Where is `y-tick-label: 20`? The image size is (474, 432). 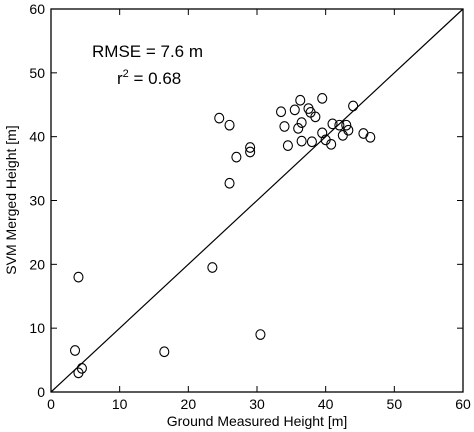 y-tick-label: 20 is located at coordinates (37, 264).